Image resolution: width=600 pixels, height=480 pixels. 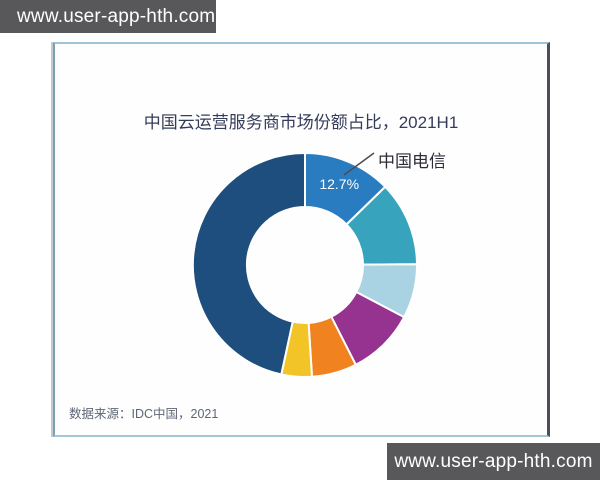 I want to click on watermark-bottom-text: www.user-app-hth.com, so click(x=493, y=461).